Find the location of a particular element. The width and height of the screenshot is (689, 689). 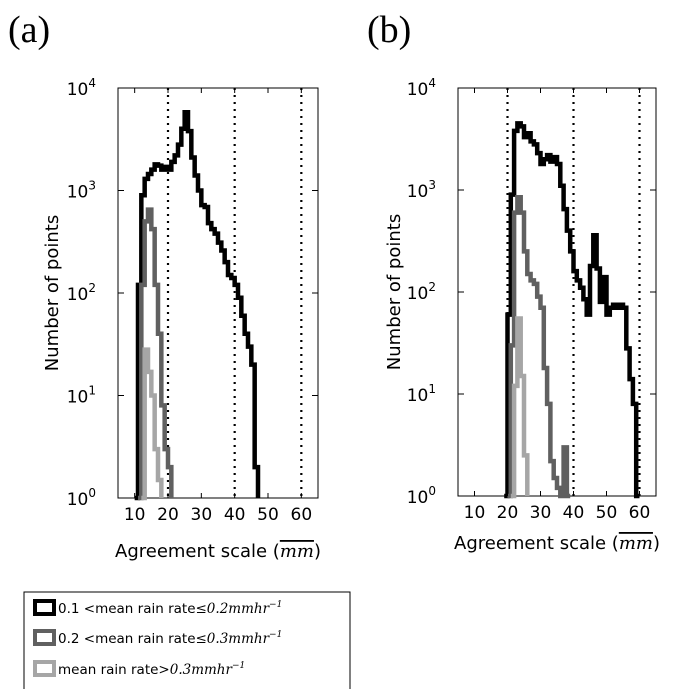

x-axis-label-a: Agreement scale (mm) is located at coordinates (218, 551).